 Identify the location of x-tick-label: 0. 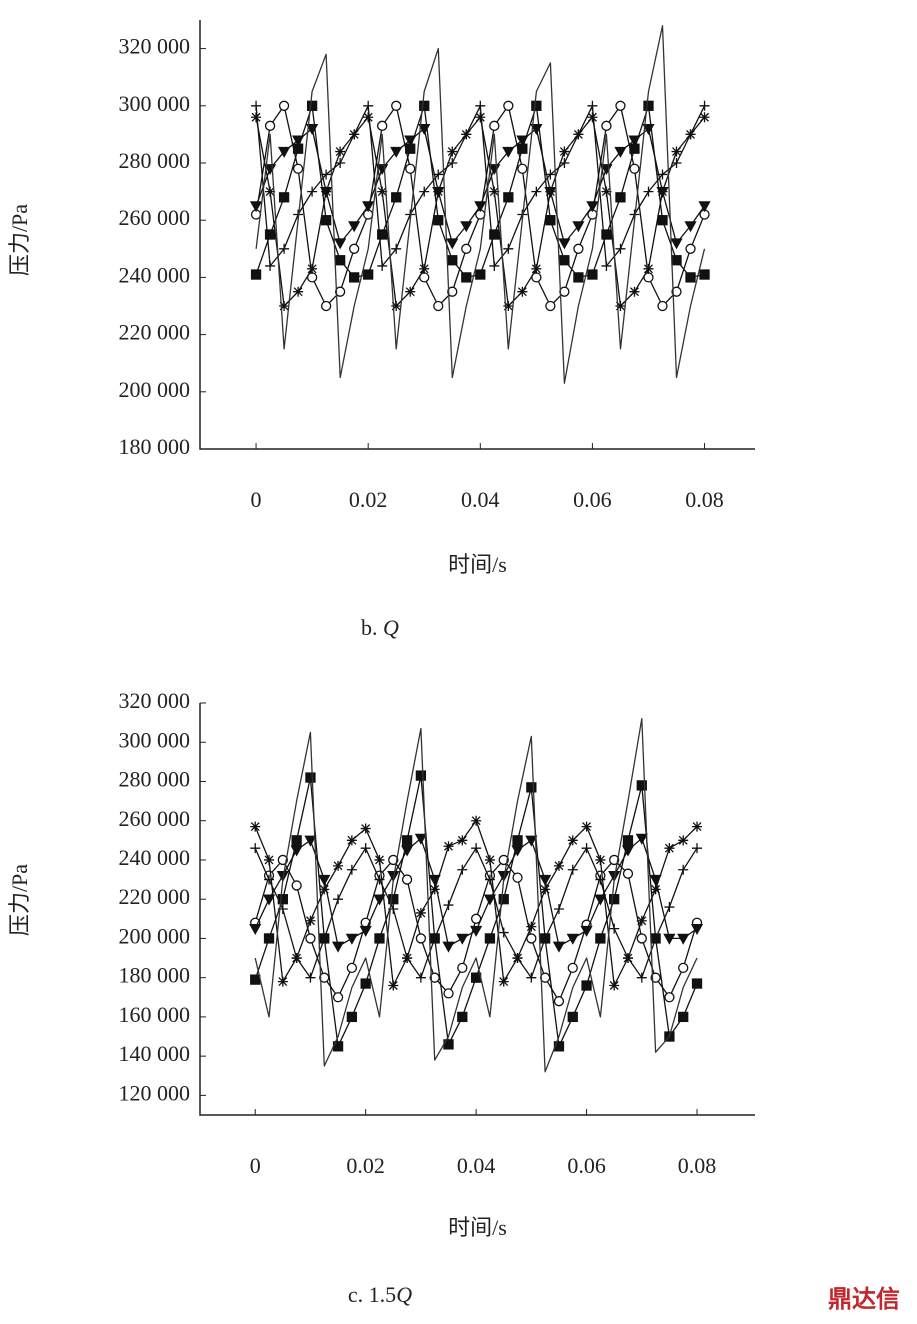
(255, 1165).